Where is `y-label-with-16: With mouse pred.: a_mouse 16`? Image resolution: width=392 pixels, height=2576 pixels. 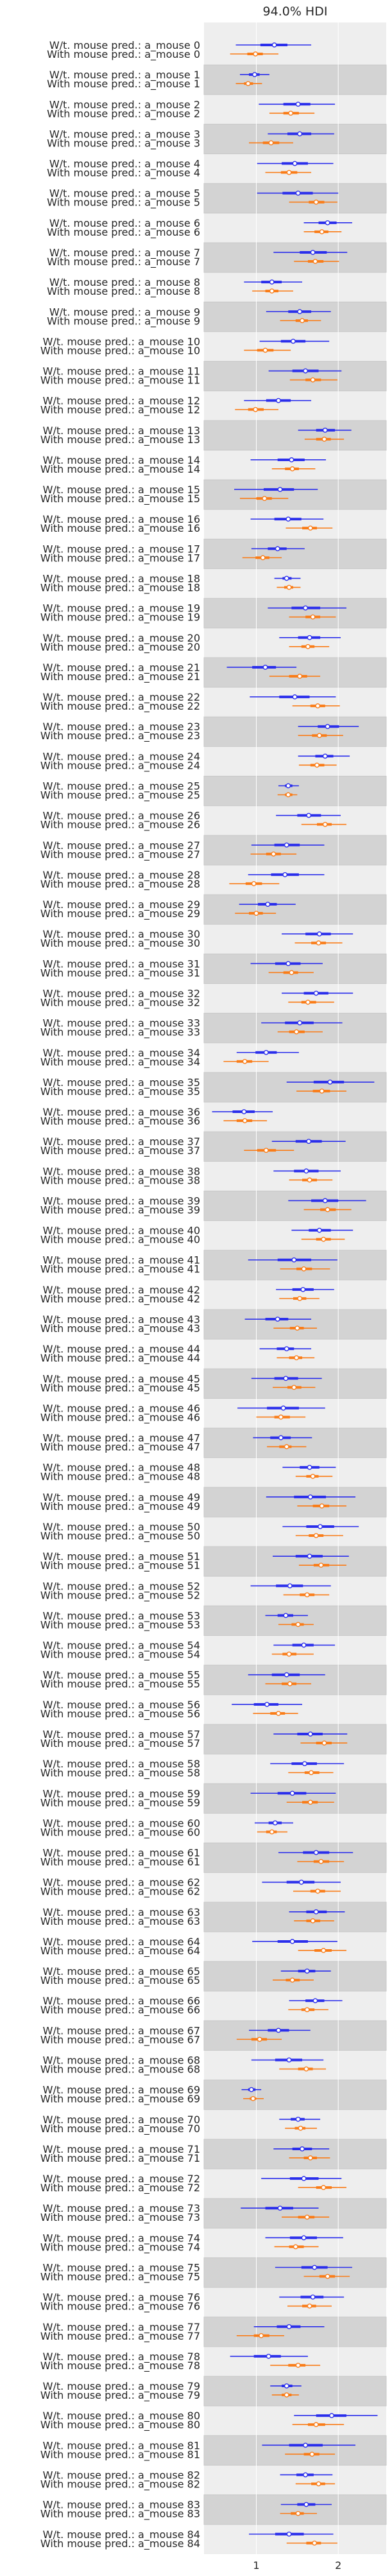
y-label-with-16: With mouse pred.: a_mouse 16 is located at coordinates (120, 528).